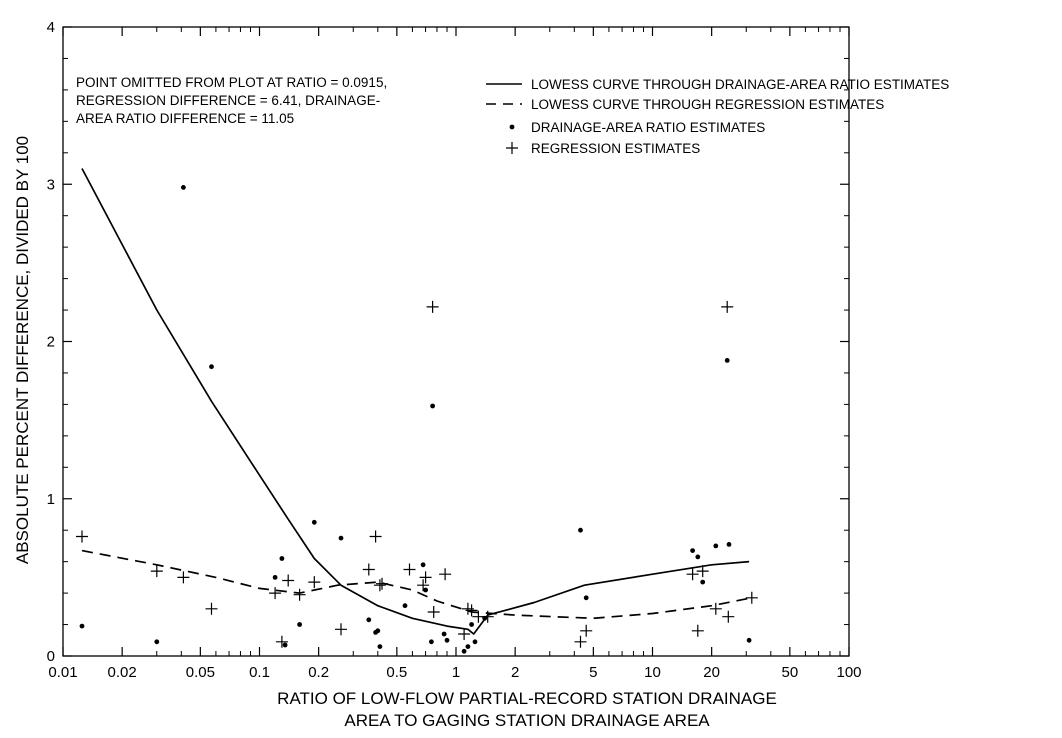 The height and width of the screenshot is (738, 1062). I want to click on x-tick-label: 0.2, so click(318, 672).